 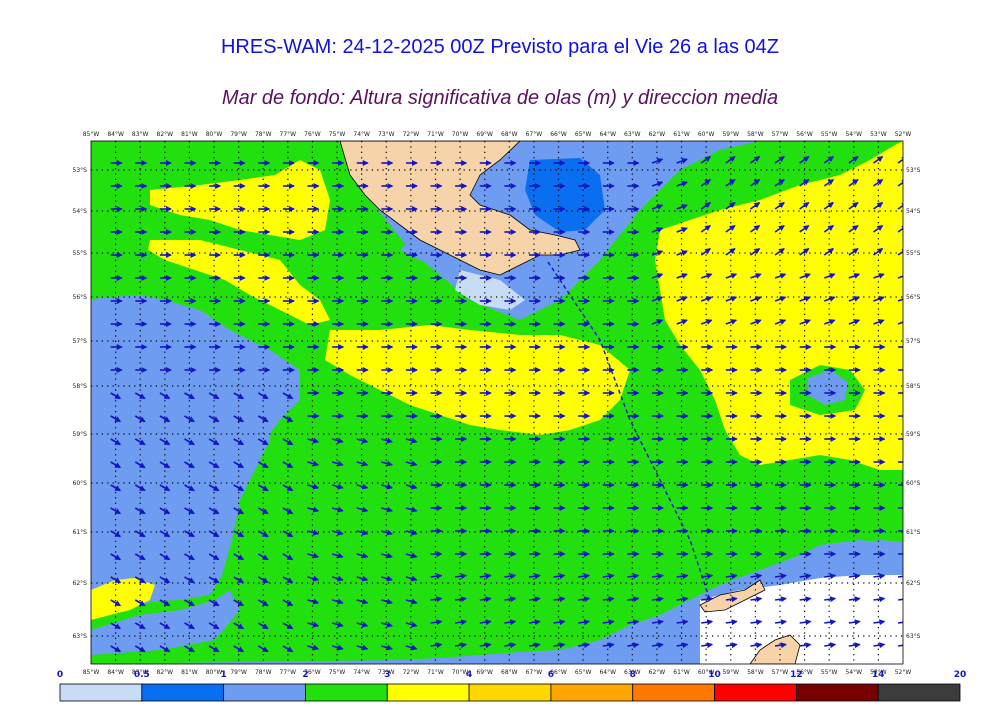 I want to click on colorbar-tick-label: 14, so click(x=878, y=675).